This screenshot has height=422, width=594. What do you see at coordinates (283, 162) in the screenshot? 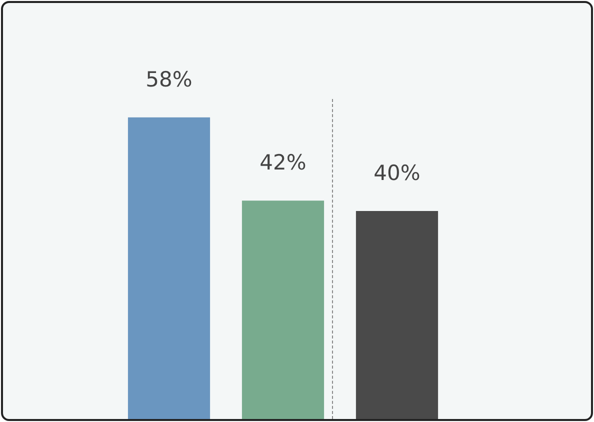
I see `data-label: 42%` at bounding box center [283, 162].